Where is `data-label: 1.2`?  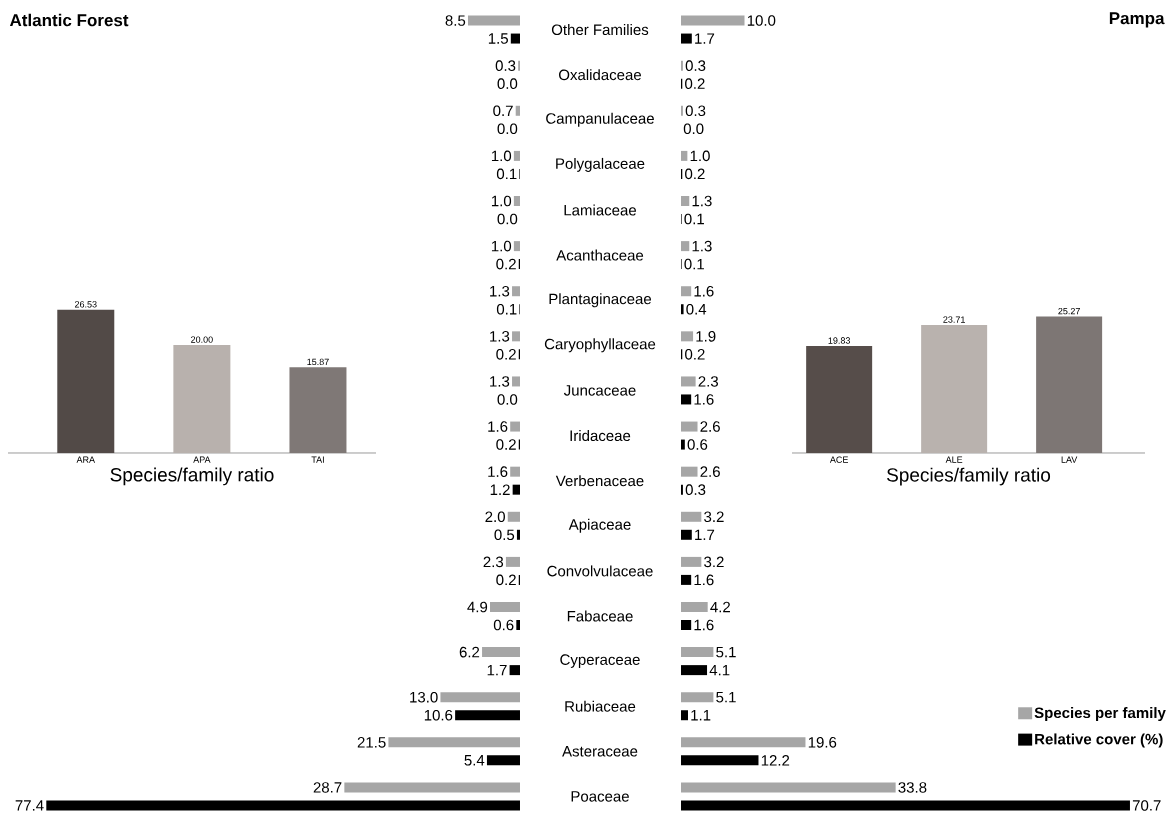 data-label: 1.2 is located at coordinates (500, 489).